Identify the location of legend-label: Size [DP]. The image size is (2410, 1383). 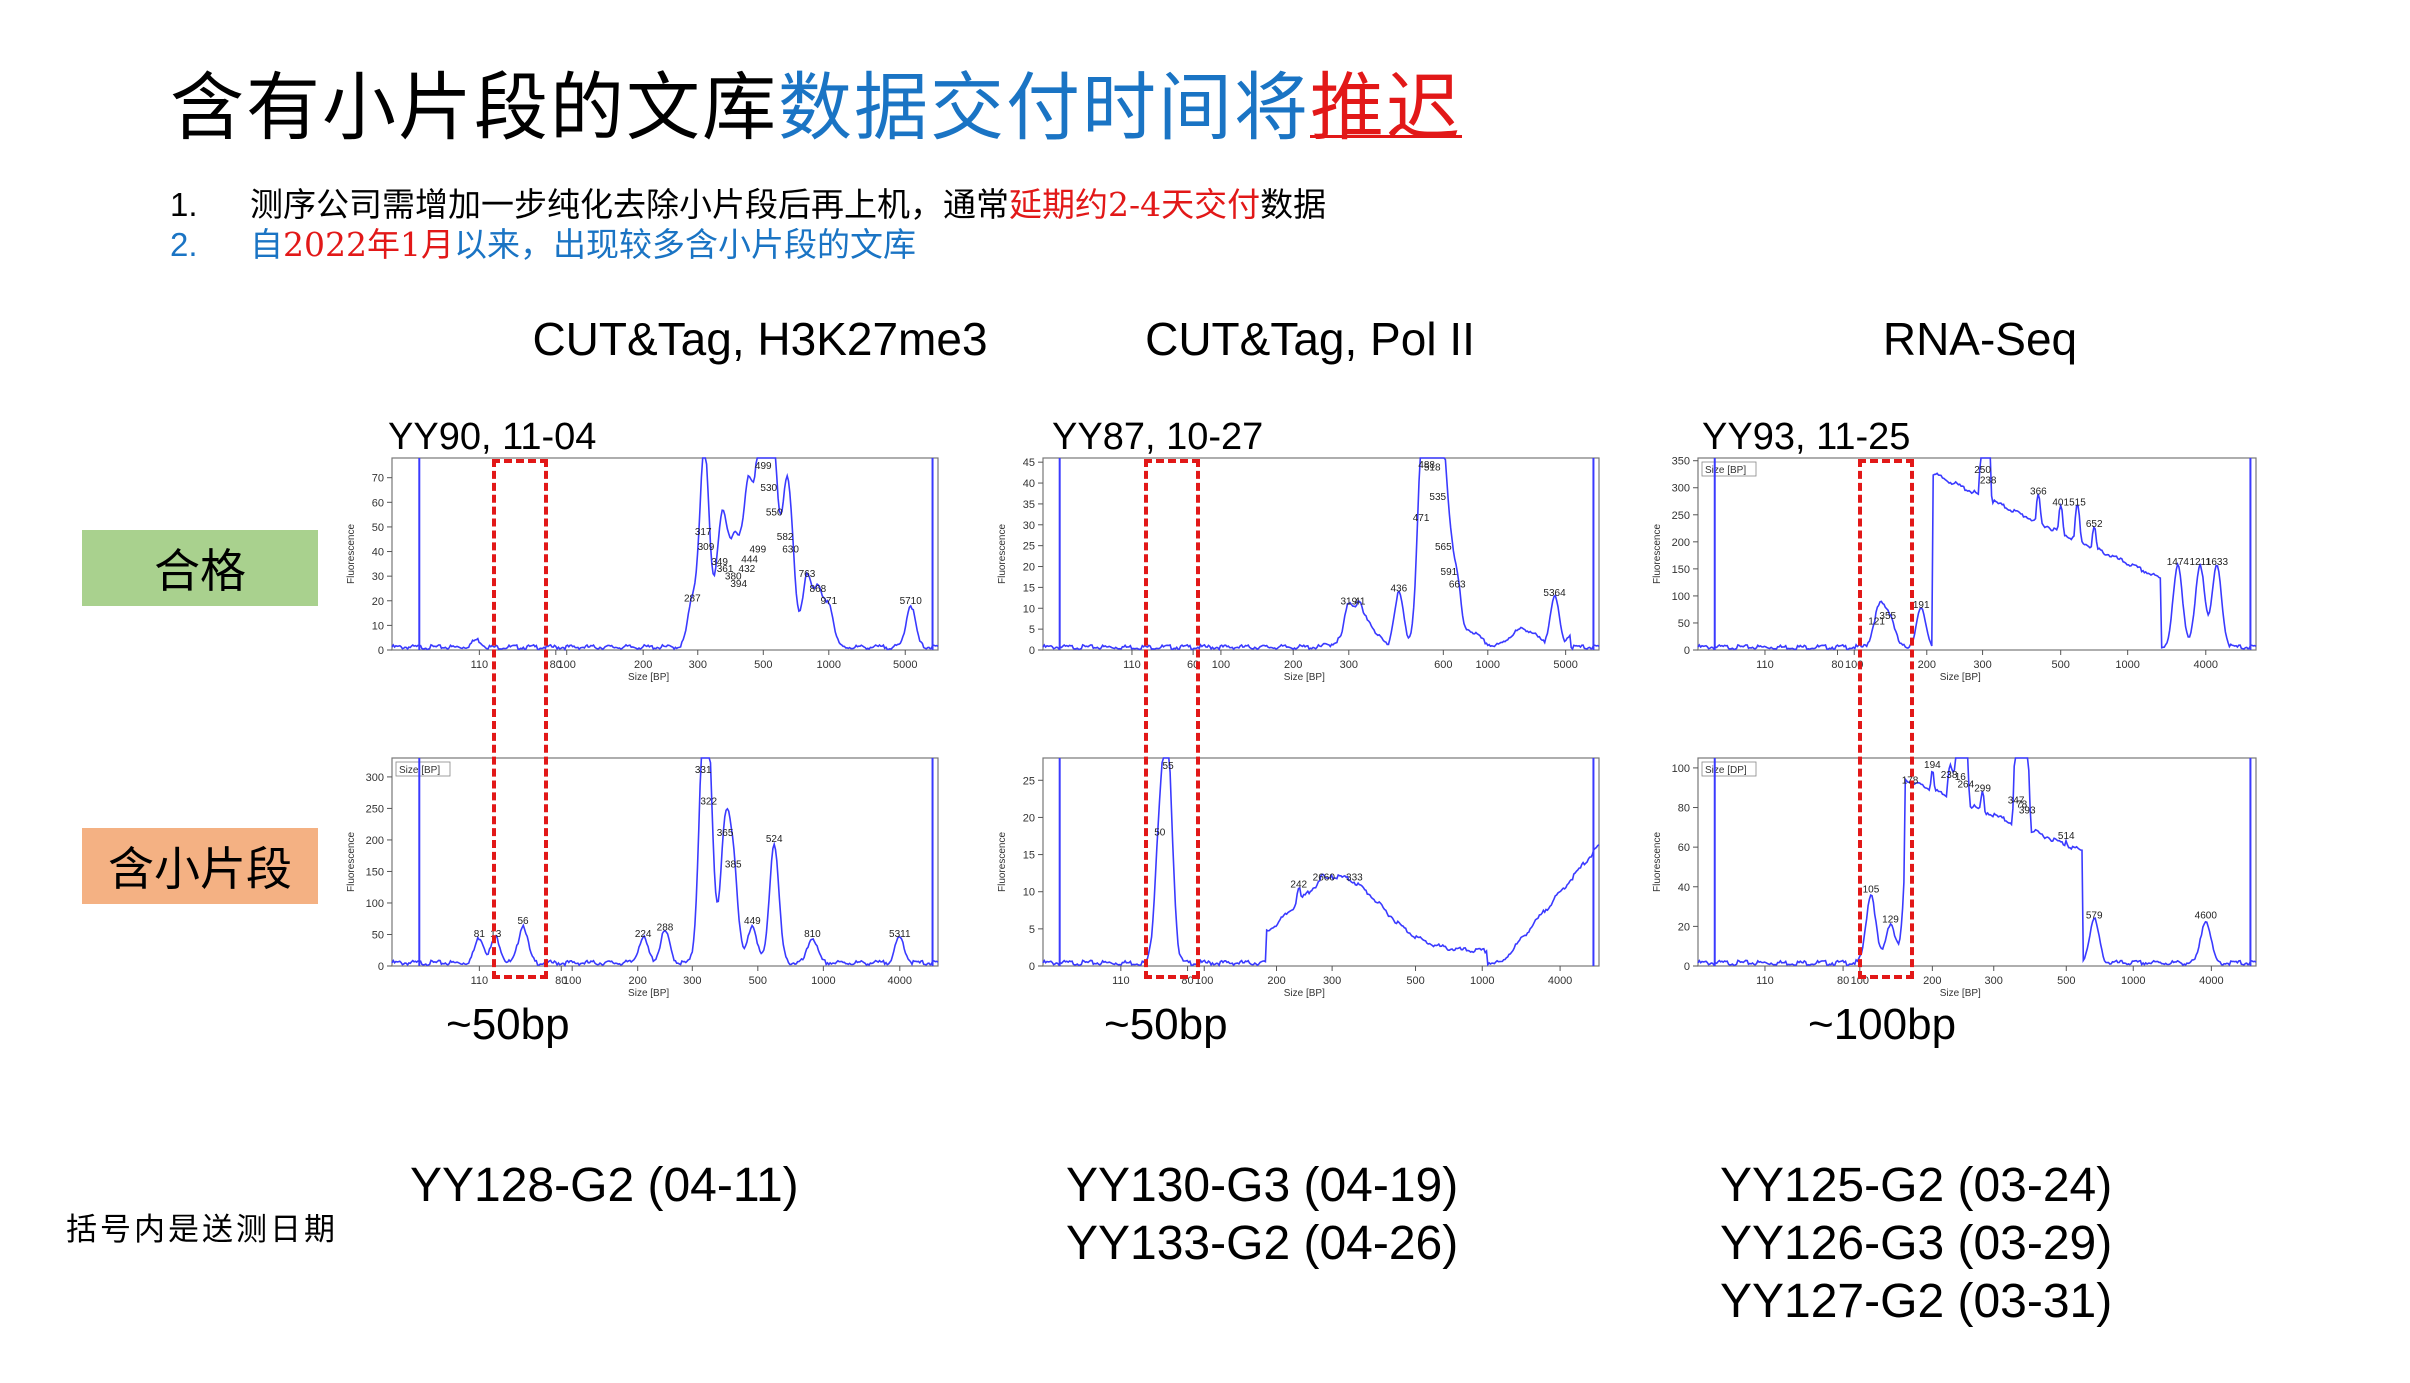
(1726, 770).